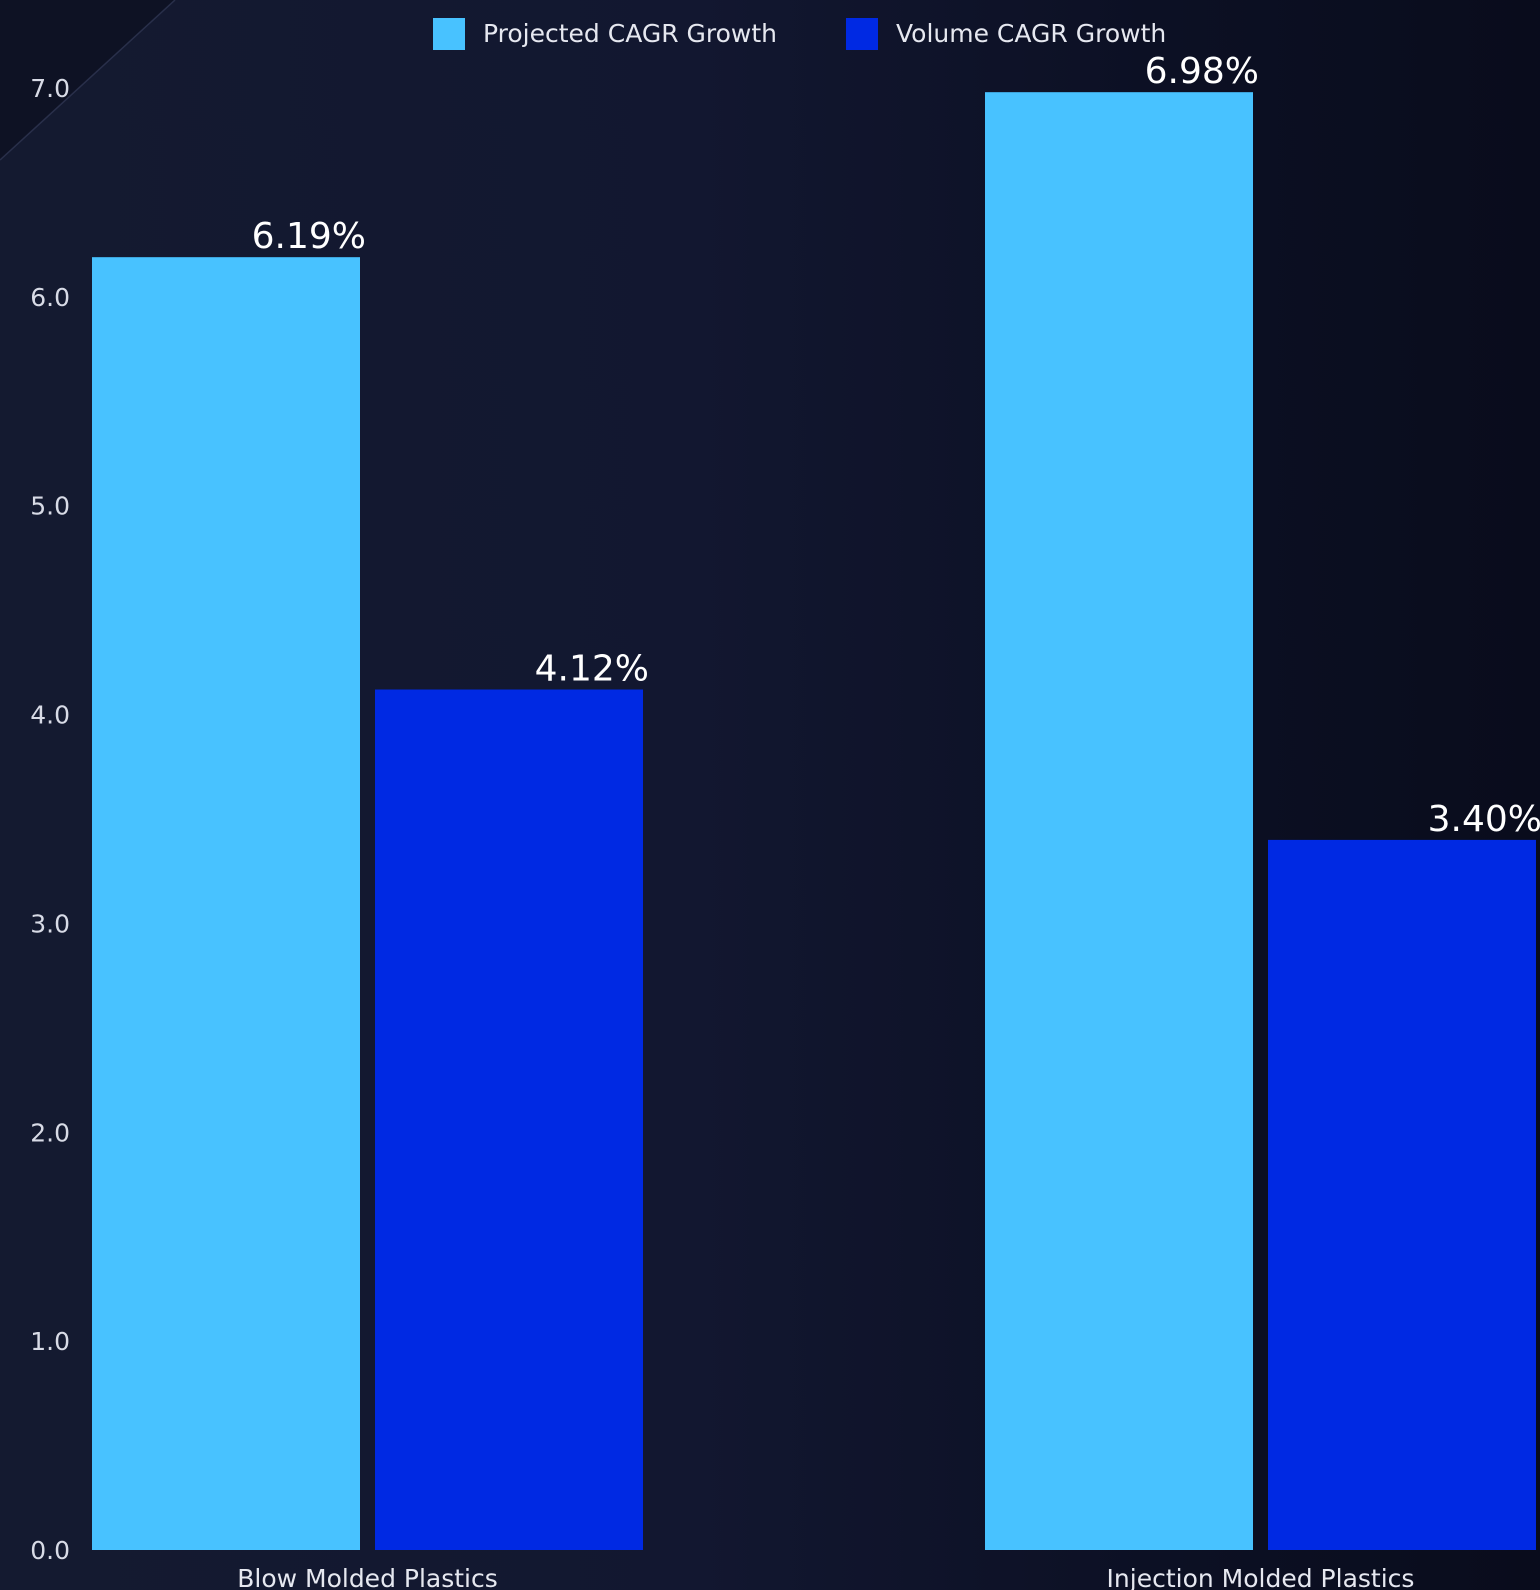 The height and width of the screenshot is (1590, 1540). Describe the element at coordinates (862, 34) in the screenshot. I see `legend-swatch-volume-cagr-growth` at that location.